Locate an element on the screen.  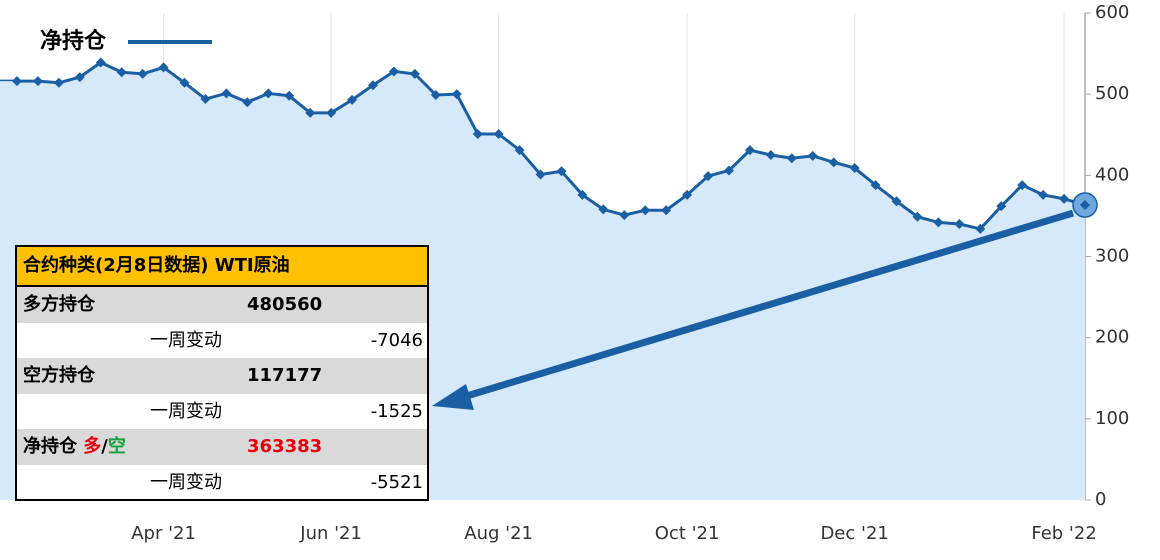
x-tick-label: Apr '21 is located at coordinates (163, 533).